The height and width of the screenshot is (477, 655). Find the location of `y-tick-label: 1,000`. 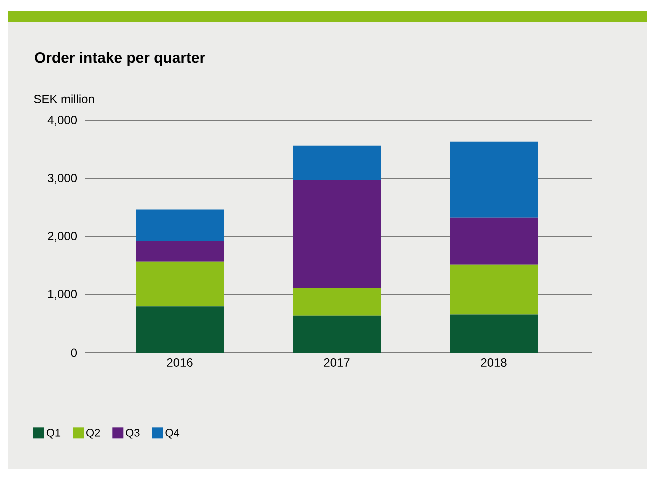

y-tick-label: 1,000 is located at coordinates (63, 295).